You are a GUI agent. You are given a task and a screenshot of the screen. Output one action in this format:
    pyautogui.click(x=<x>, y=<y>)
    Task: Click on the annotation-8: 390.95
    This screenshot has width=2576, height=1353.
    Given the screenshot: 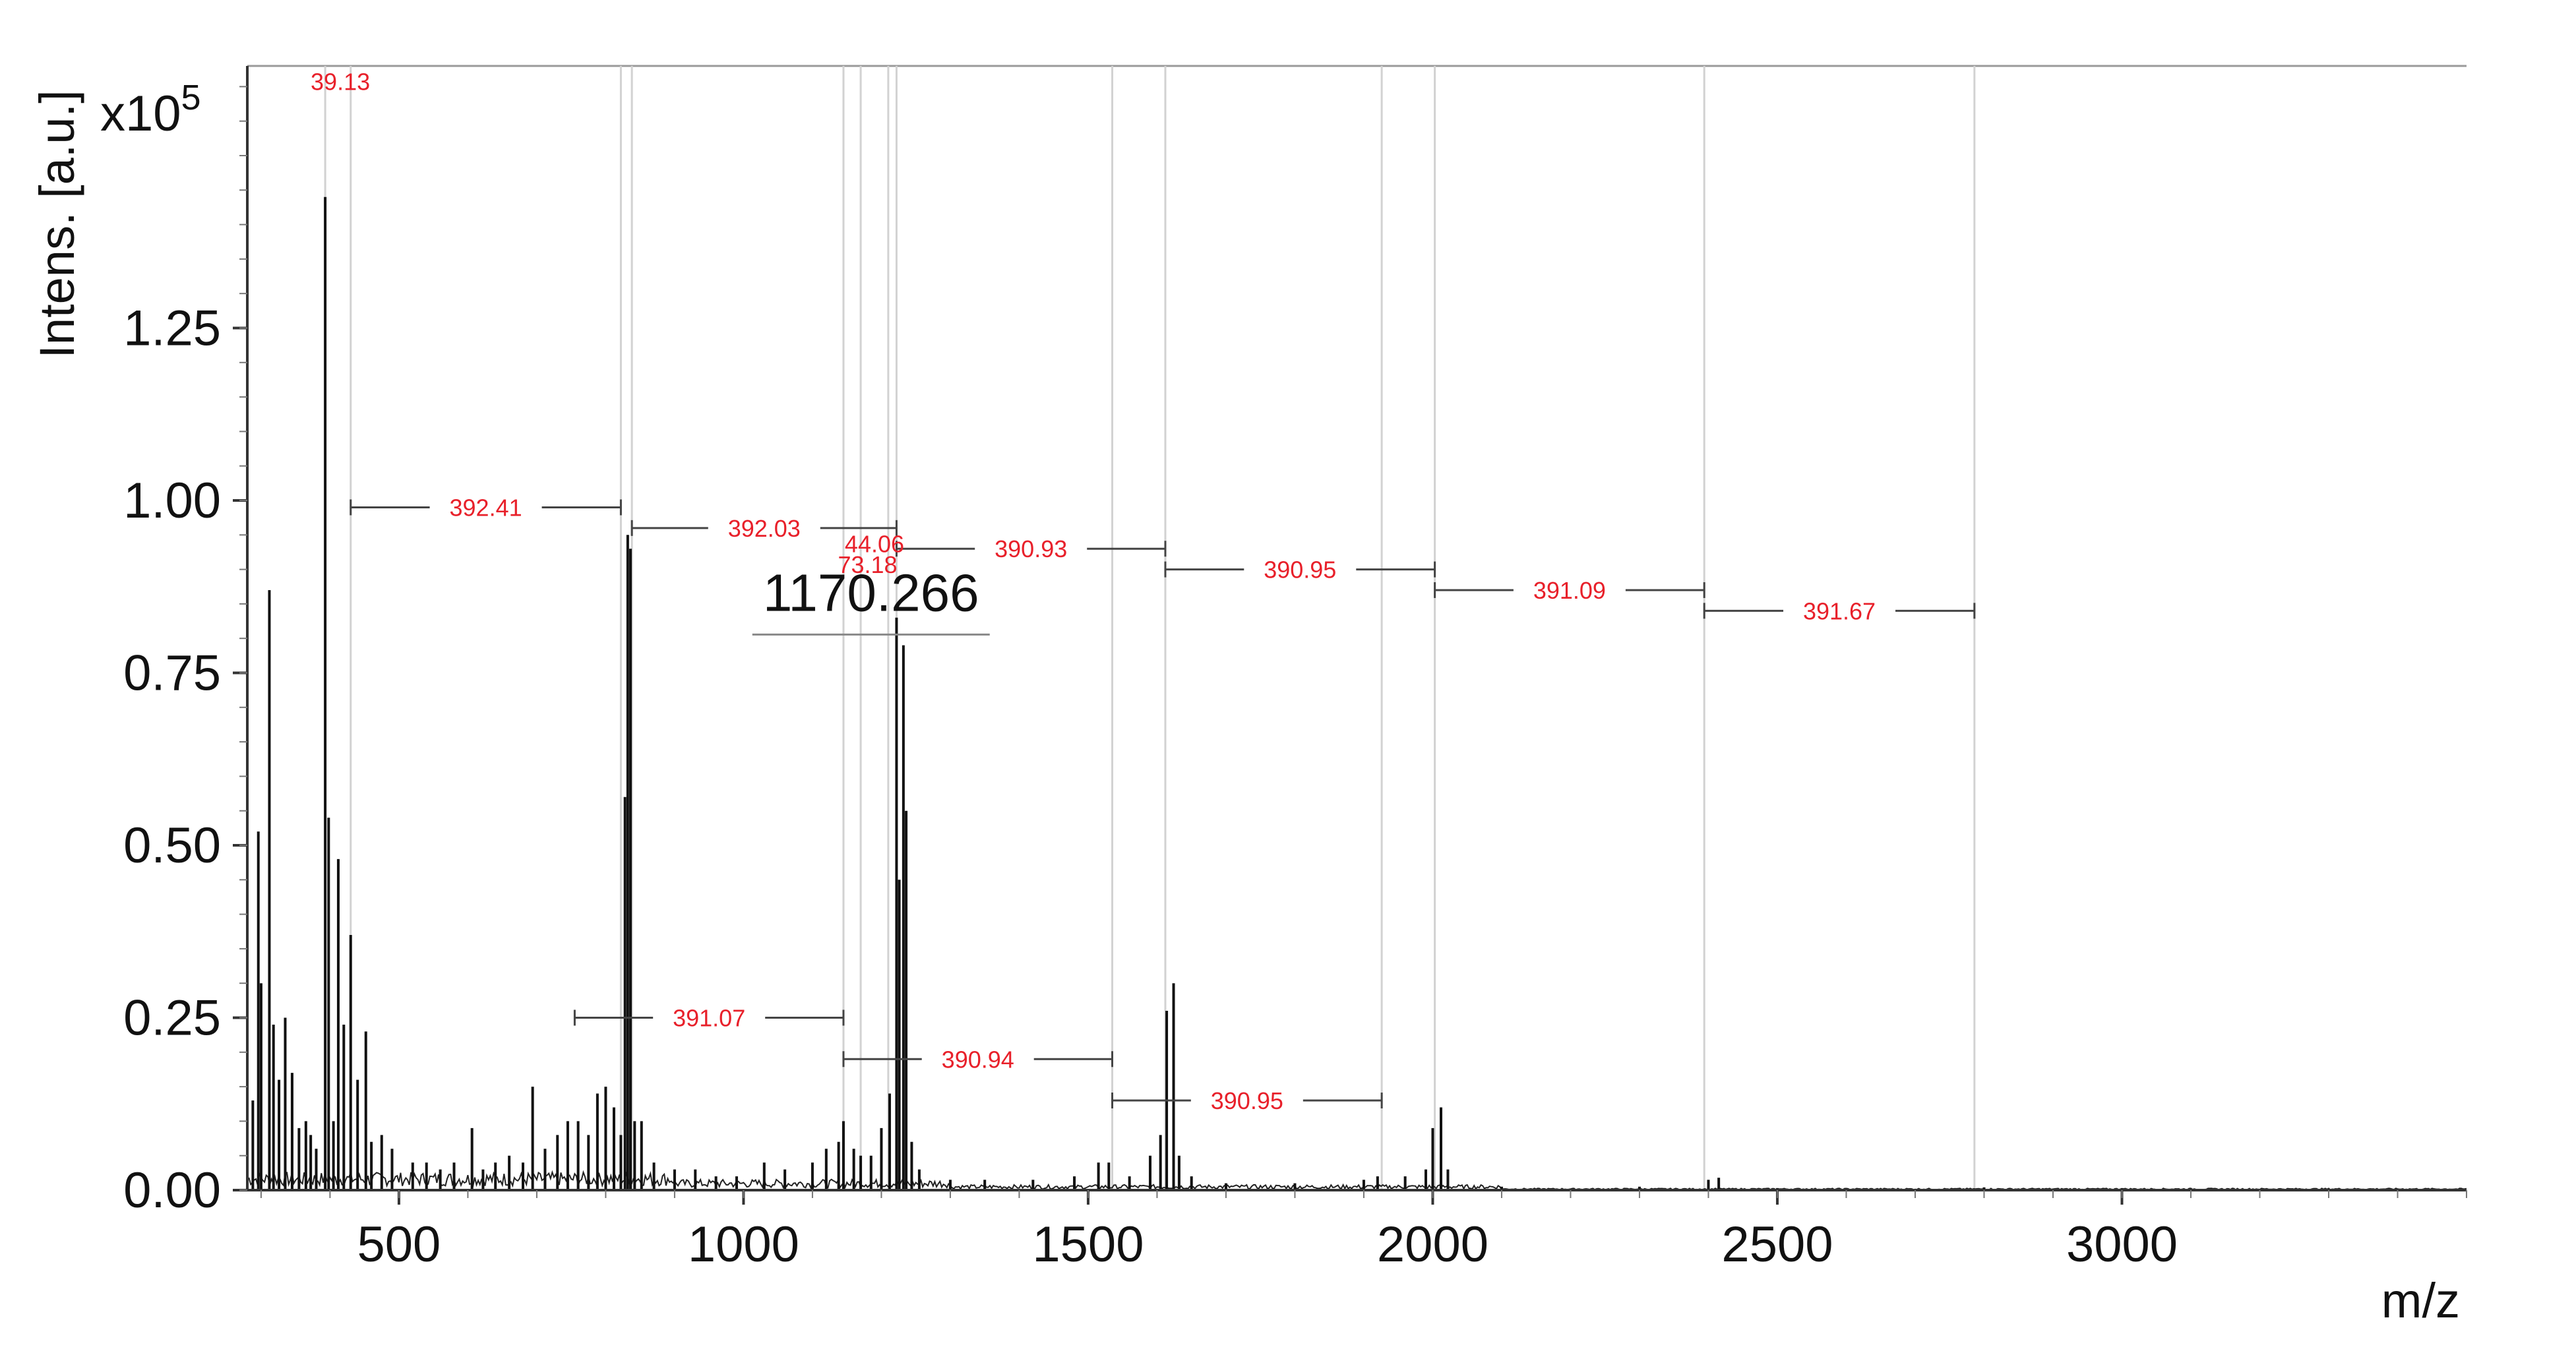 What is the action you would take?
    pyautogui.click(x=1247, y=1099)
    